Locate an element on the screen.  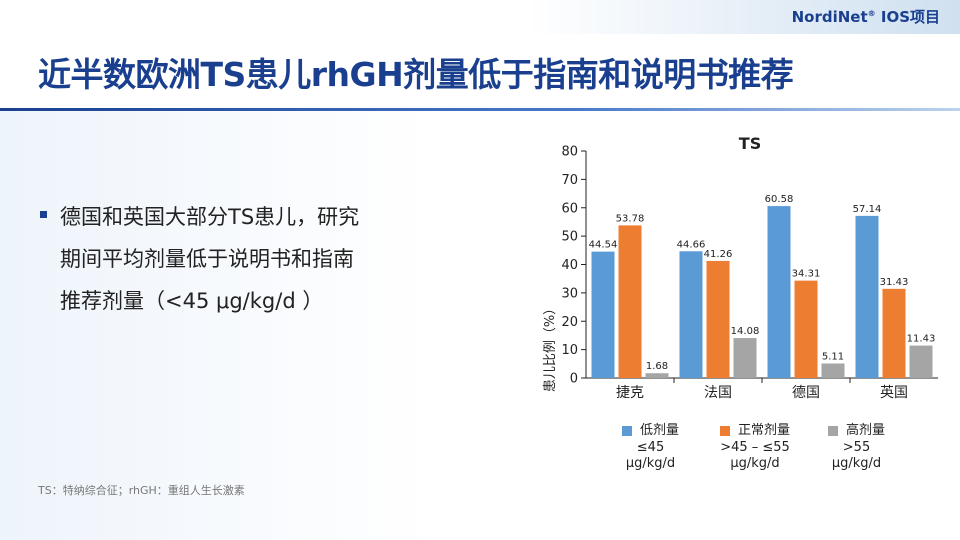
data-label: 57.14 is located at coordinates (867, 209).